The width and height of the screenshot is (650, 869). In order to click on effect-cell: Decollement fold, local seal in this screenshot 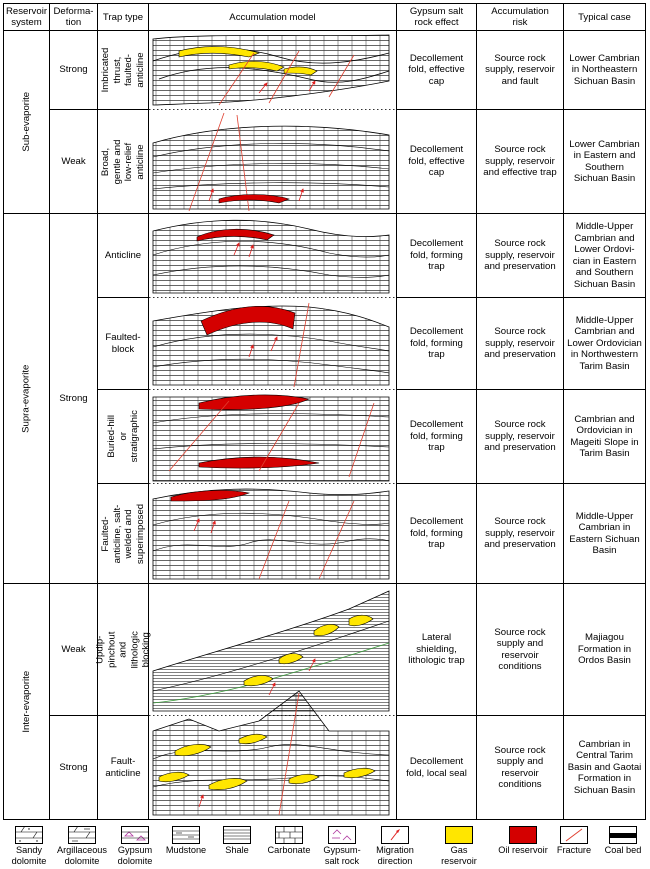, I will do `click(436, 767)`.